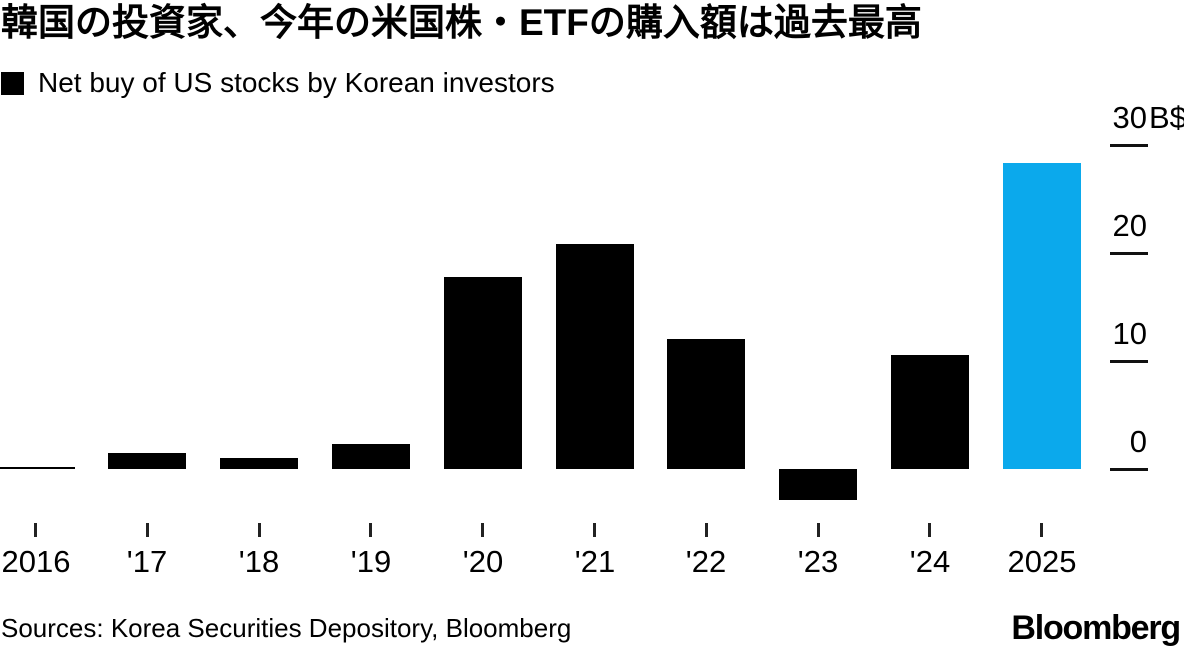 The image size is (1184, 650). What do you see at coordinates (1138, 441) in the screenshot?
I see `y-axis-label: 0` at bounding box center [1138, 441].